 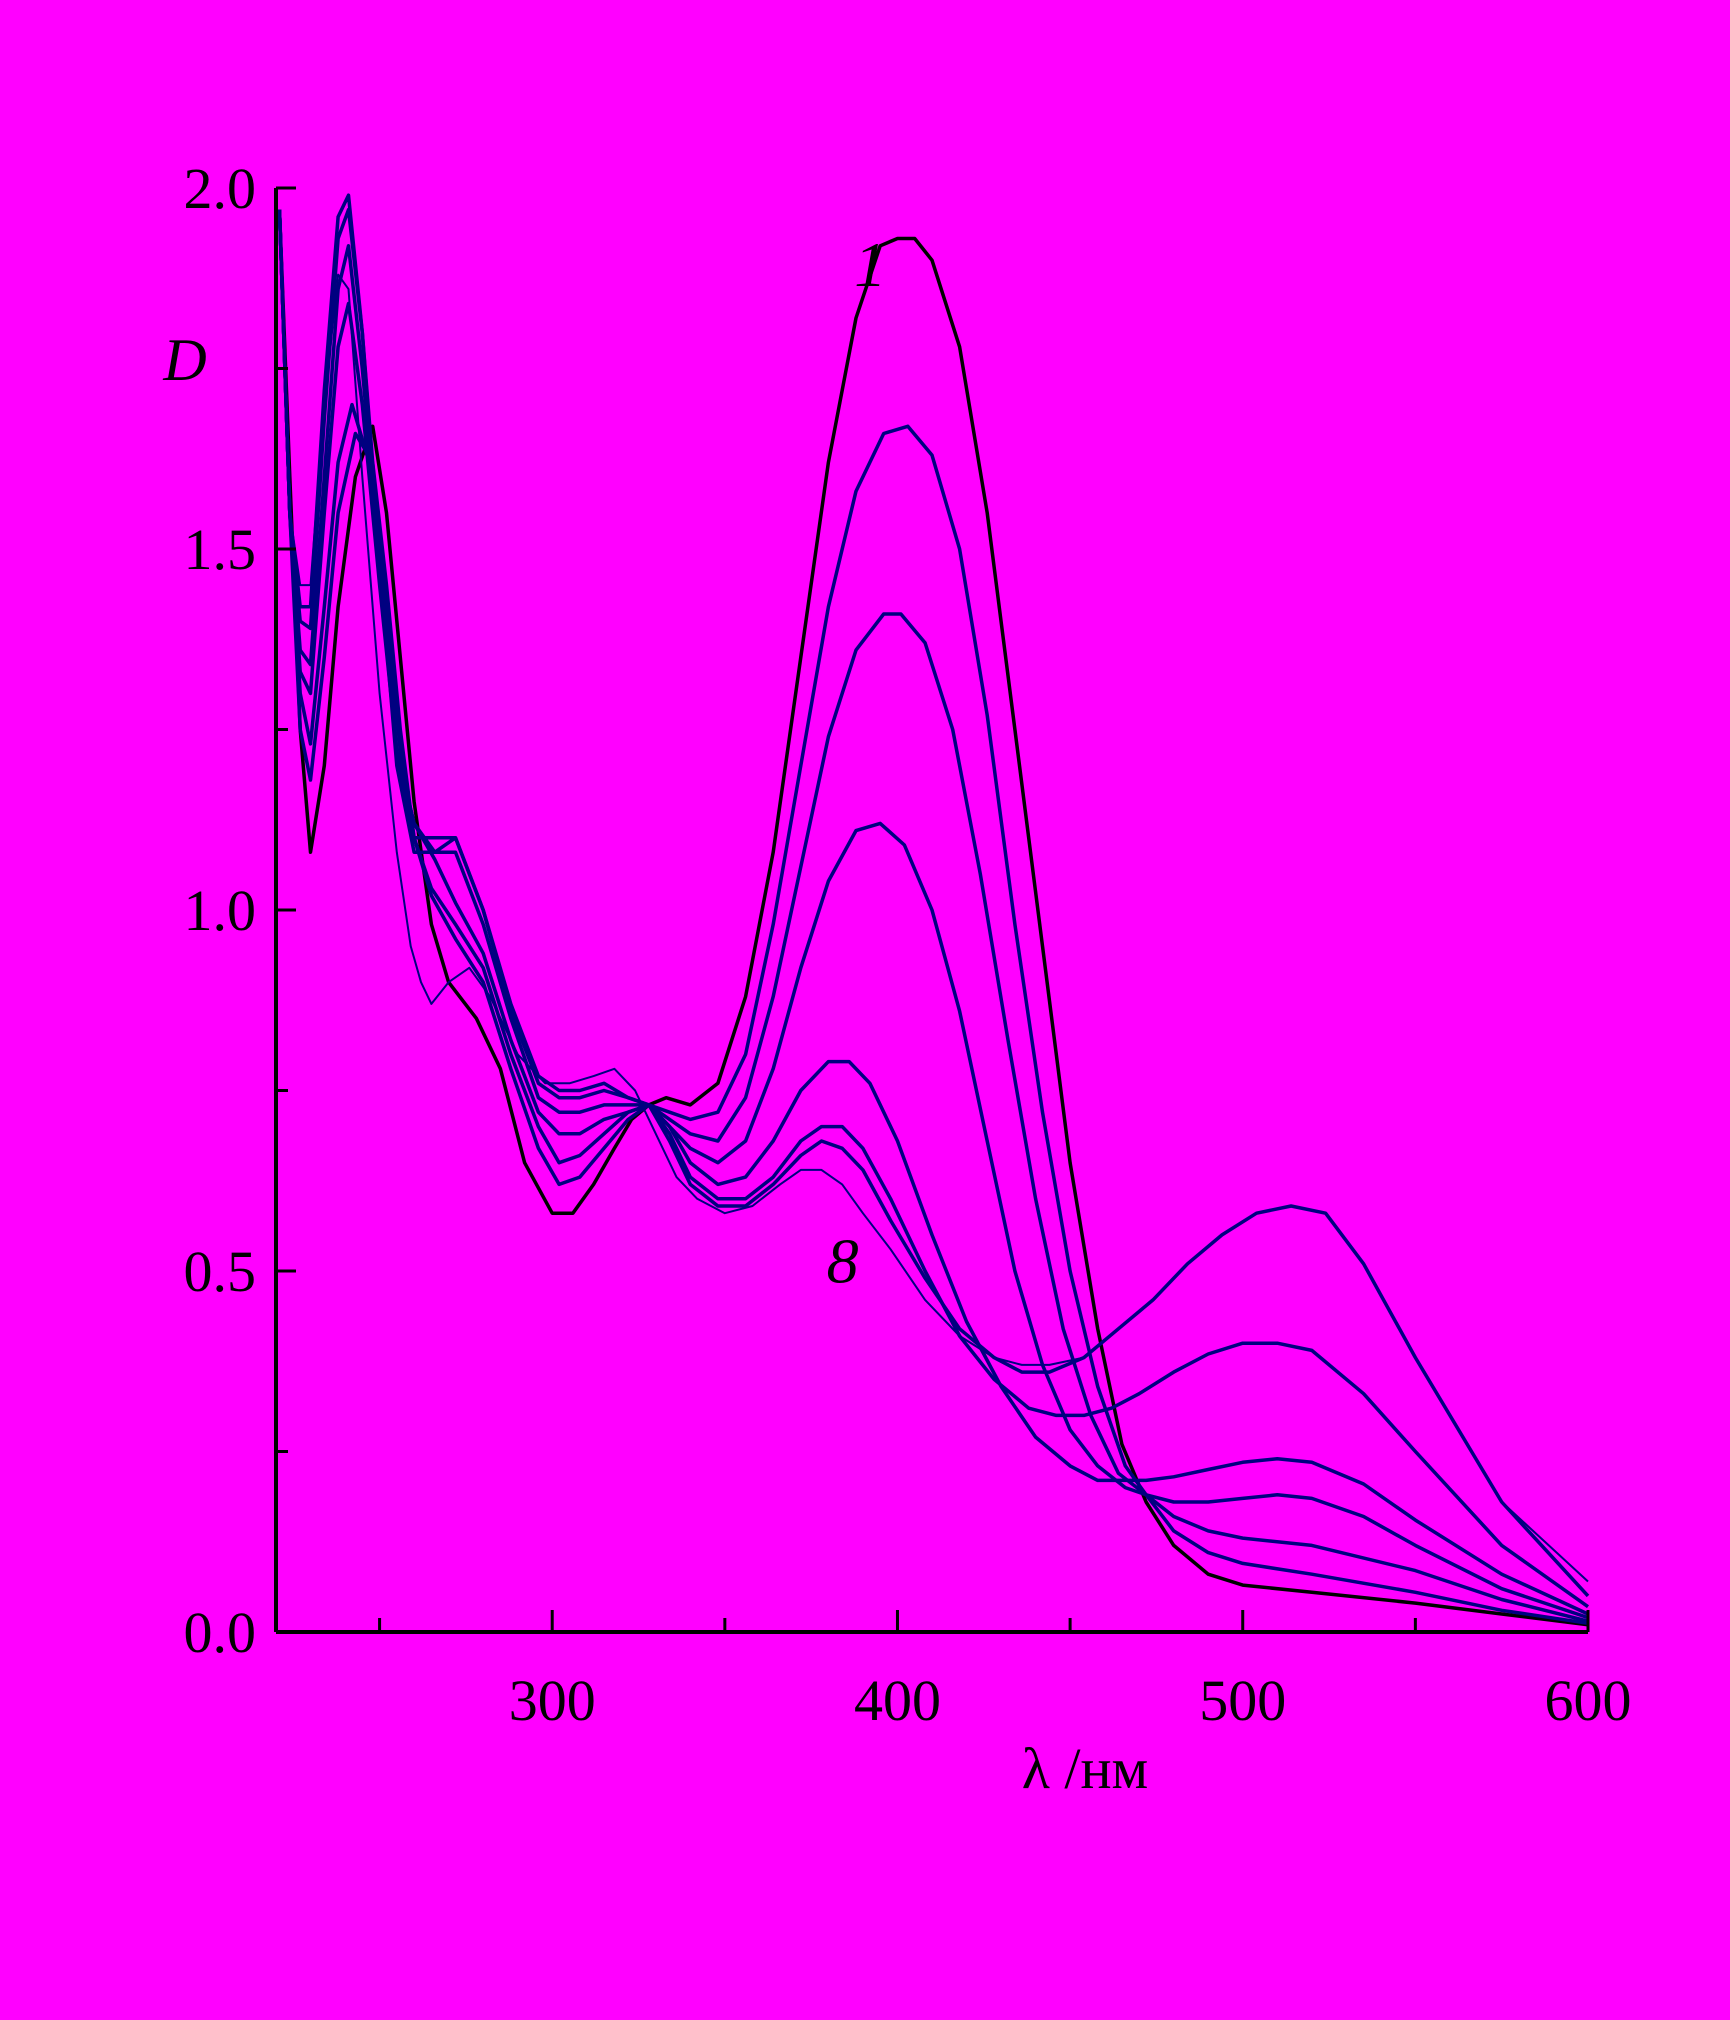 What do you see at coordinates (843, 1261) in the screenshot?
I see `curve-label-8: 8` at bounding box center [843, 1261].